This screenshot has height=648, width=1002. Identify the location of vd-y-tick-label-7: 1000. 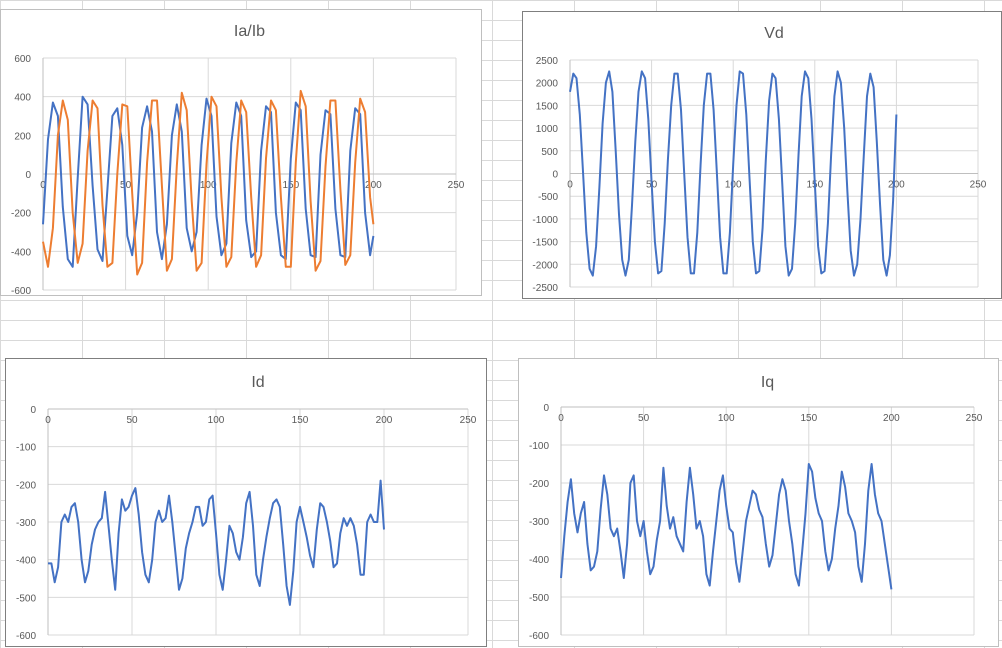
(547, 129).